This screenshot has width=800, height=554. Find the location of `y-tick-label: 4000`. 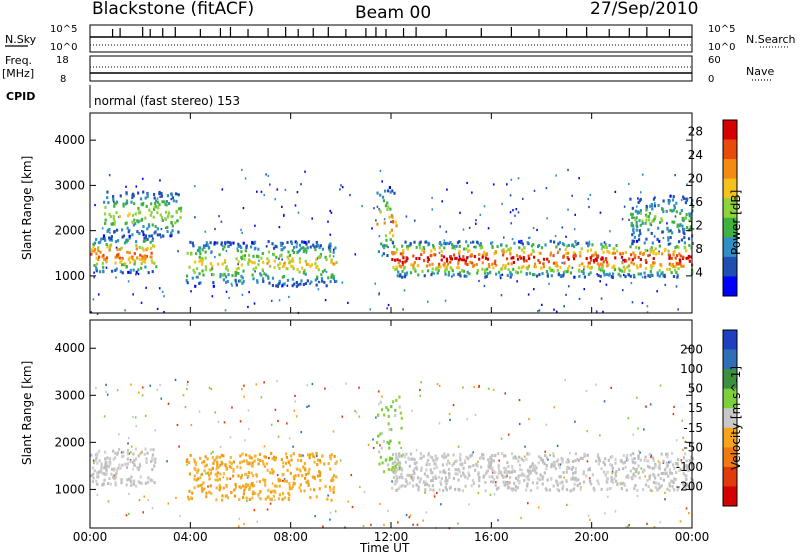

y-tick-label: 4000 is located at coordinates (69, 348).